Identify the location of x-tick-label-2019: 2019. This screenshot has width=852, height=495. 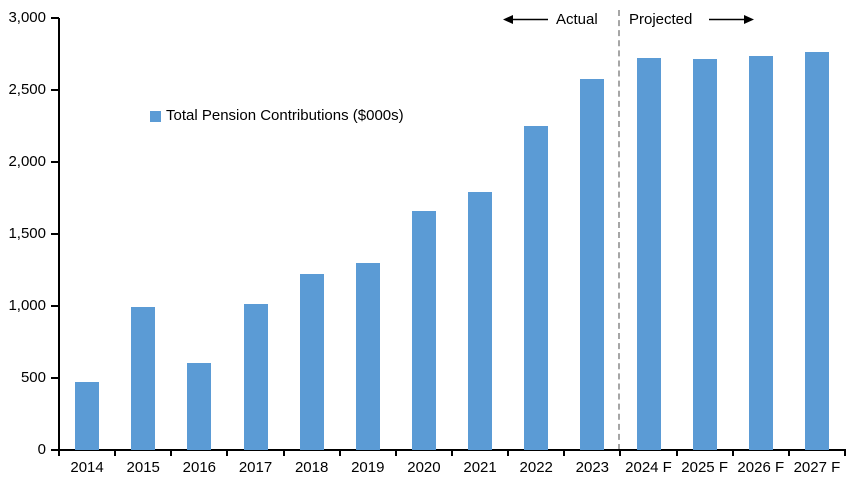
(368, 467).